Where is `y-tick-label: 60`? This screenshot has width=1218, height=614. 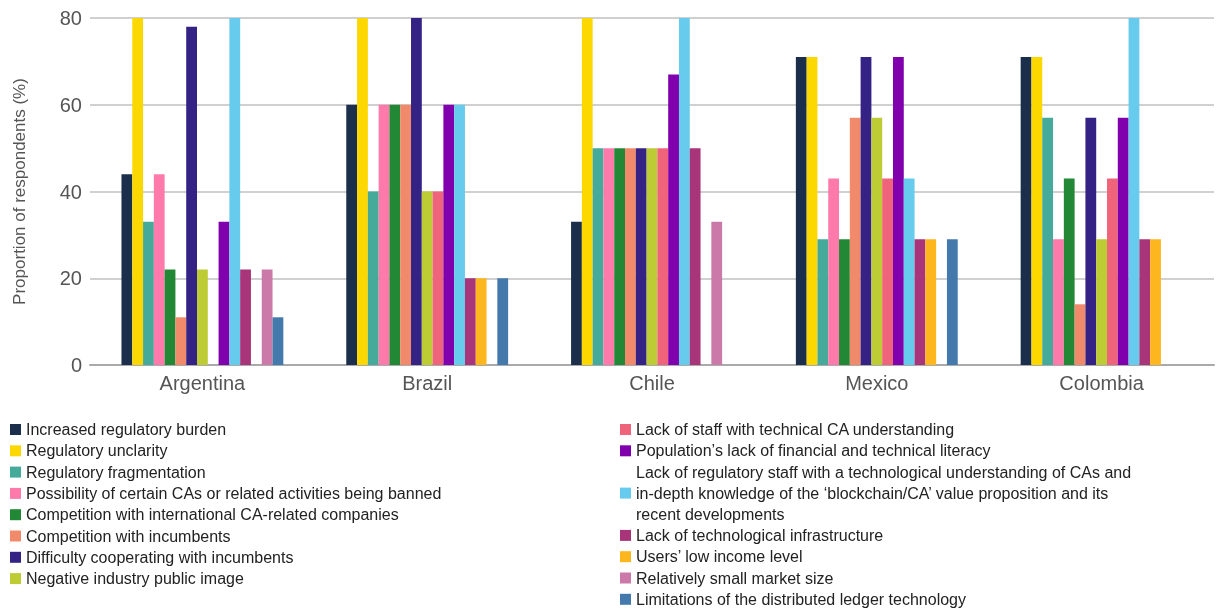
y-tick-label: 60 is located at coordinates (70, 104).